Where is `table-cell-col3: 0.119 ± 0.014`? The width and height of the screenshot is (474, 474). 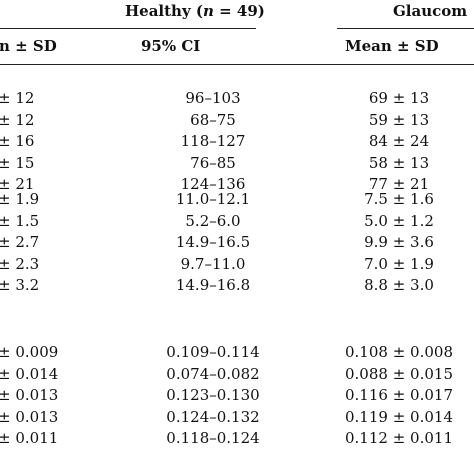 table-cell-col3: 0.119 ± 0.014 is located at coordinates (399, 416).